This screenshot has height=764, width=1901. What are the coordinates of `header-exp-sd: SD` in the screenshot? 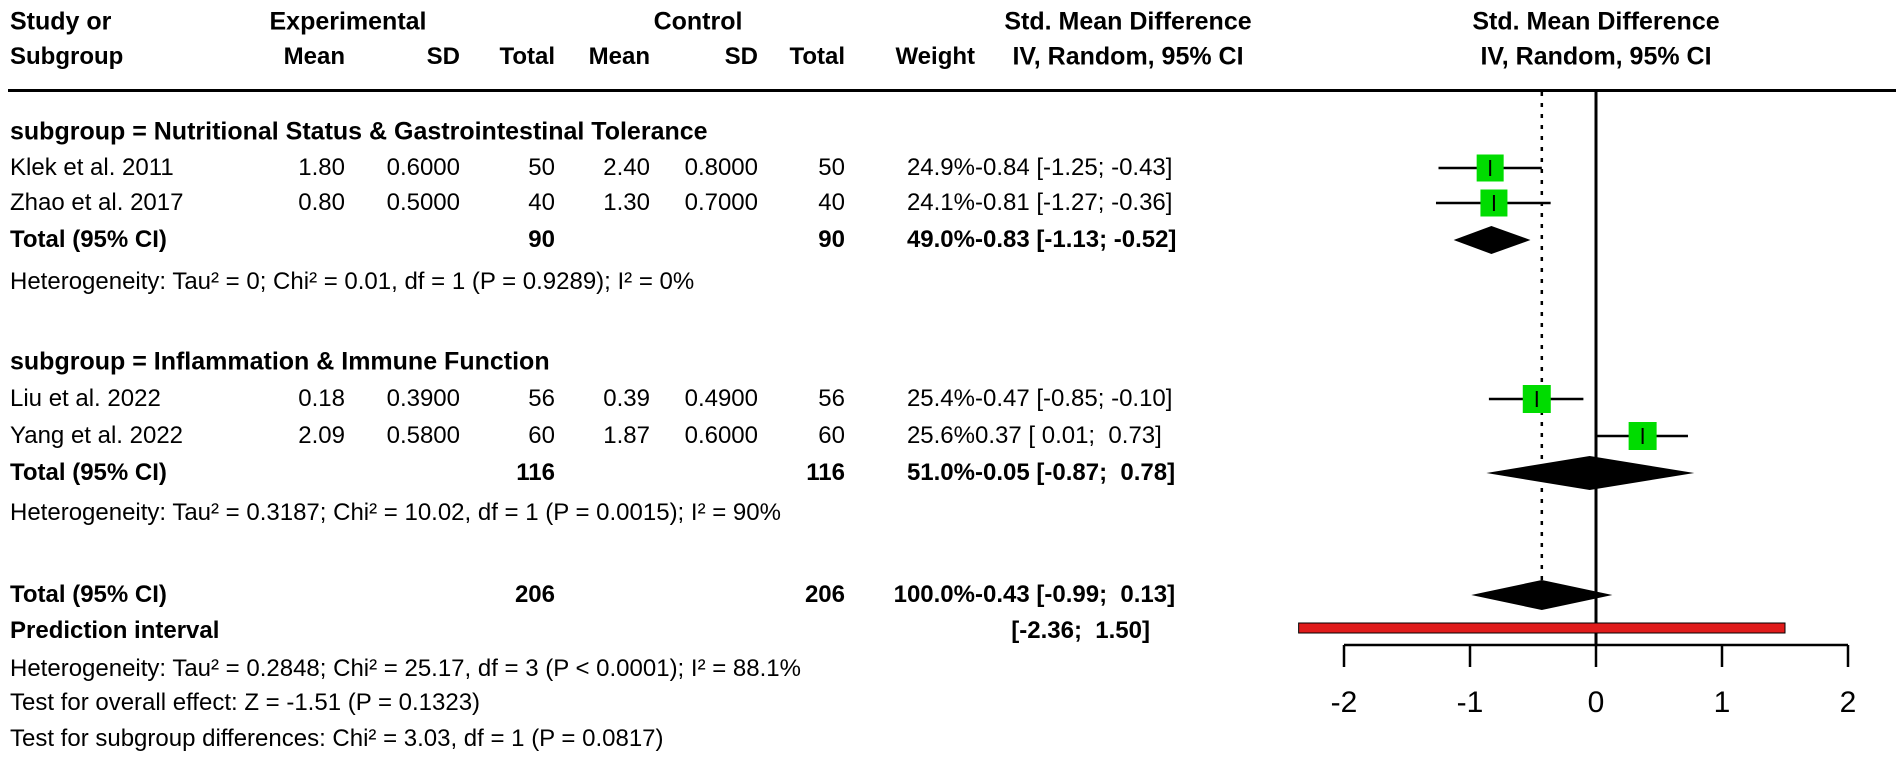 It's located at (443, 56).